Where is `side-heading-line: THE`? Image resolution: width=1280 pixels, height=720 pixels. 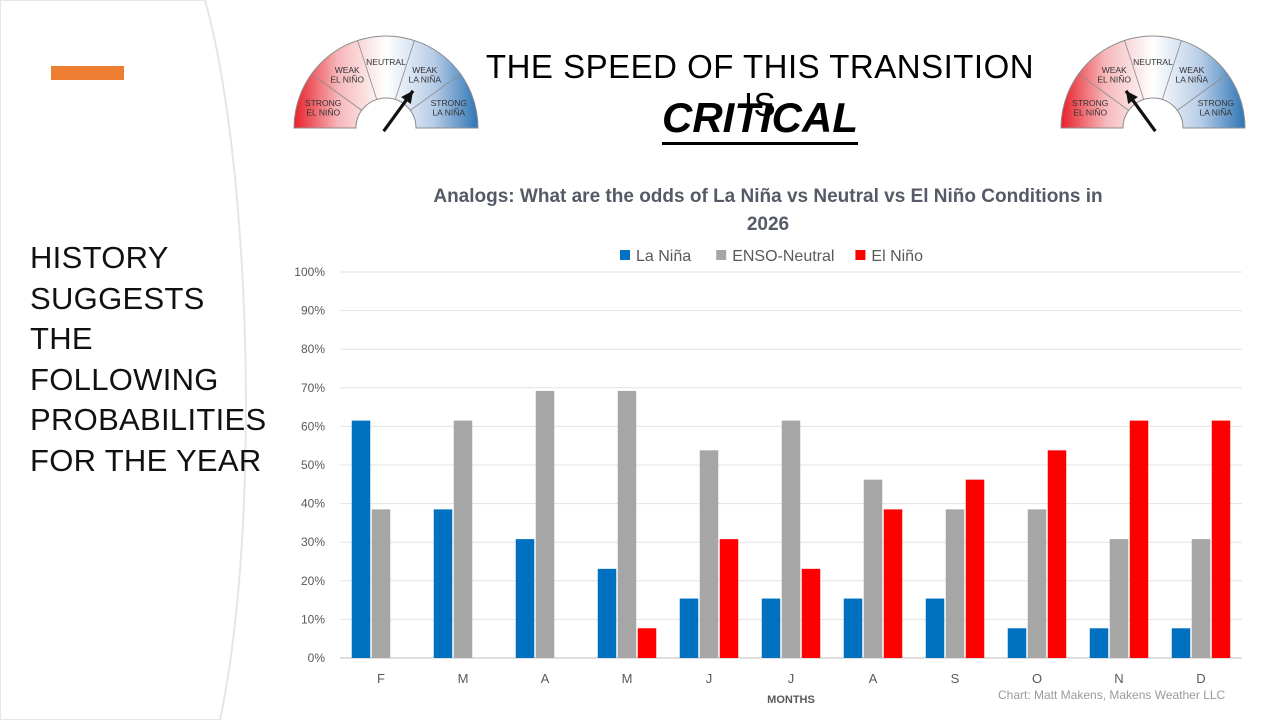
side-heading-line: THE is located at coordinates (61, 338).